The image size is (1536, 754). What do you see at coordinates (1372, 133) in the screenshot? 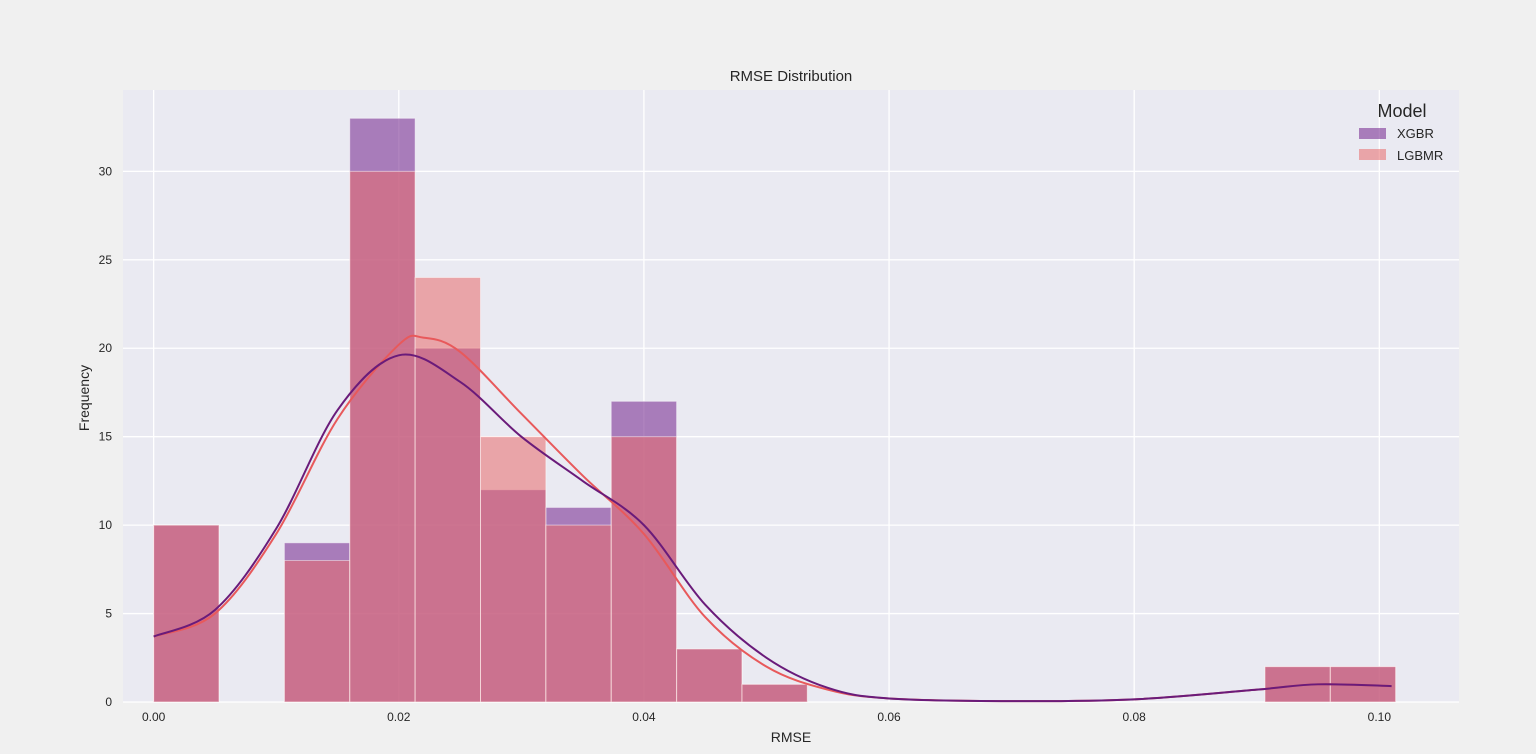
I see `legend-swatch-xgbr` at bounding box center [1372, 133].